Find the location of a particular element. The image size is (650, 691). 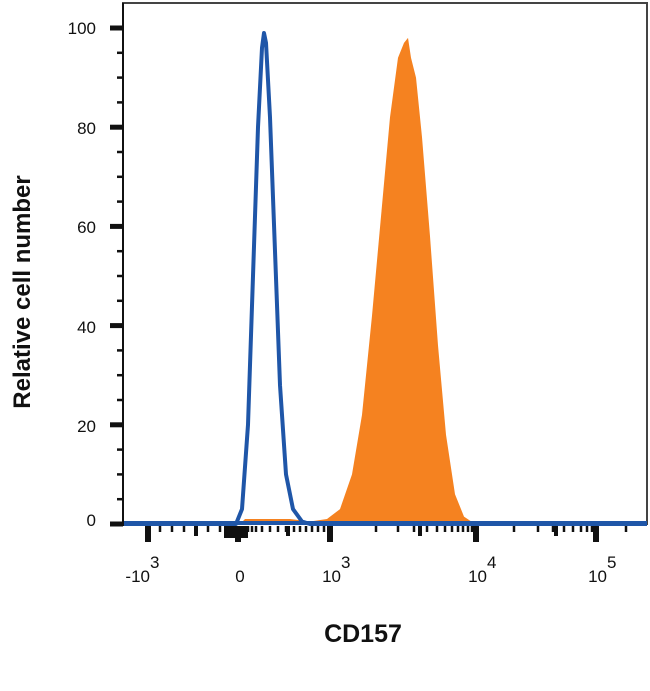

y-axis-ticks is located at coordinates (116, 276).